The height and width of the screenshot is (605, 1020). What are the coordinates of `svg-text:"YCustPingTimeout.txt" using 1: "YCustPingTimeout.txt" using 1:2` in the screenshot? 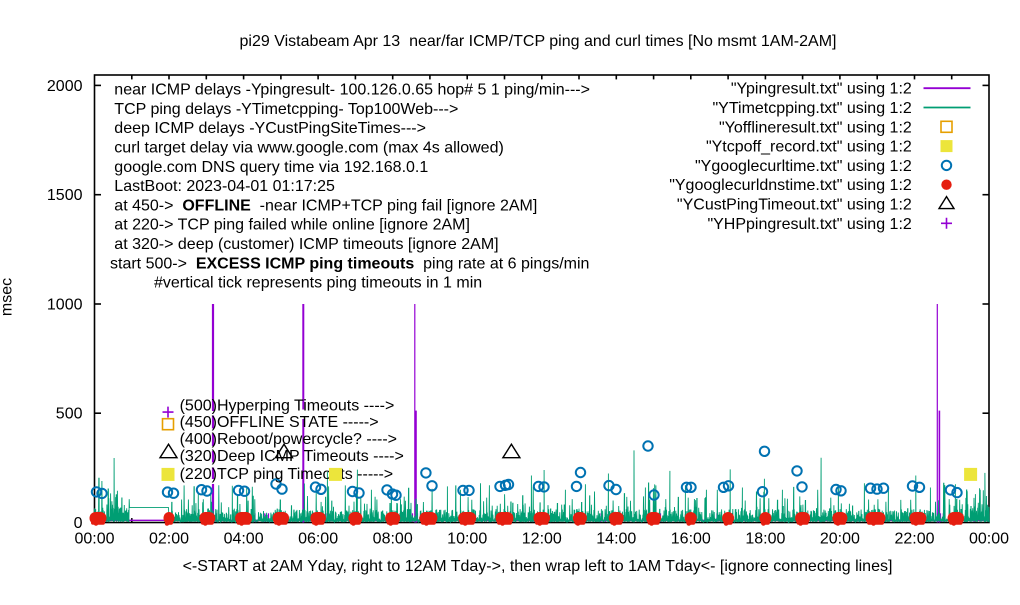 It's located at (794, 205).